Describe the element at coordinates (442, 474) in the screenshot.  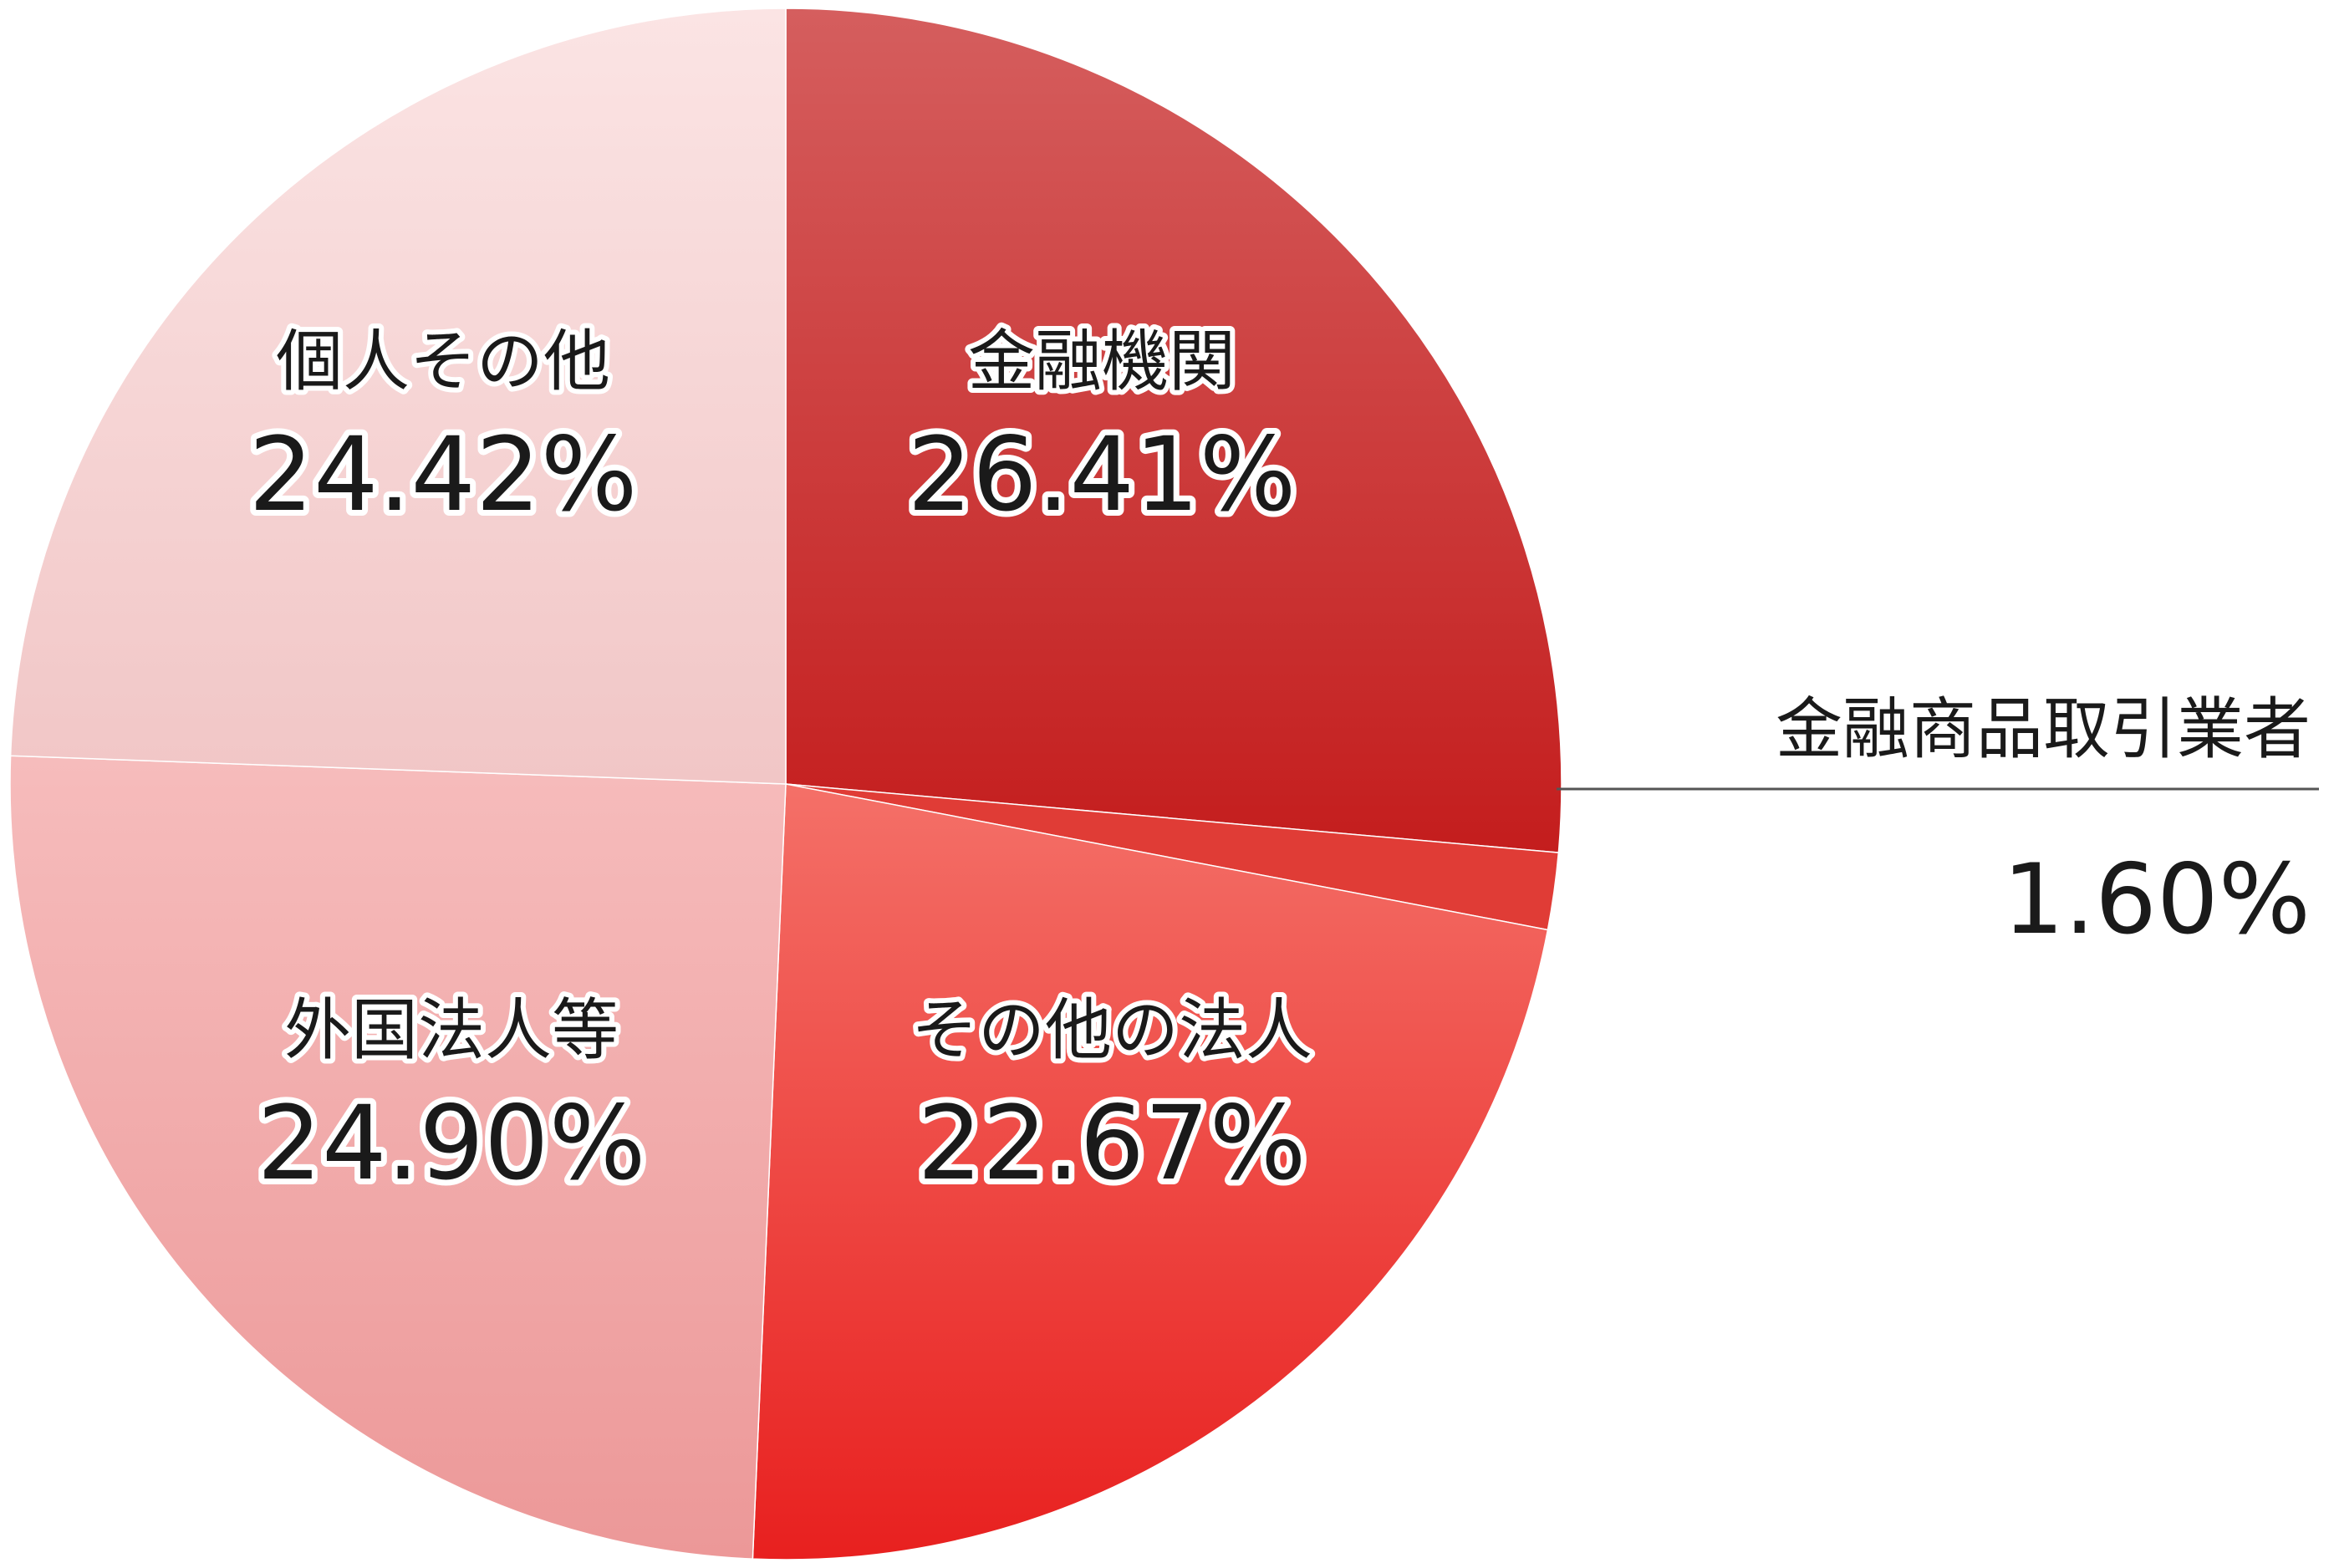
I see `slice-label-value-5: 24.42%` at that location.